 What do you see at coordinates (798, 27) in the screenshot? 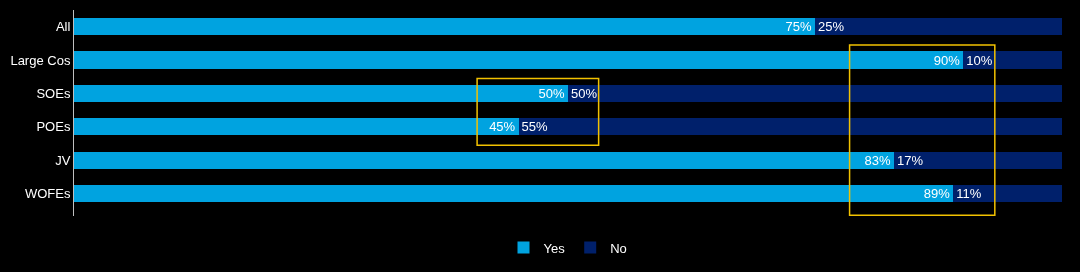
I see `data-label: 75%` at bounding box center [798, 27].